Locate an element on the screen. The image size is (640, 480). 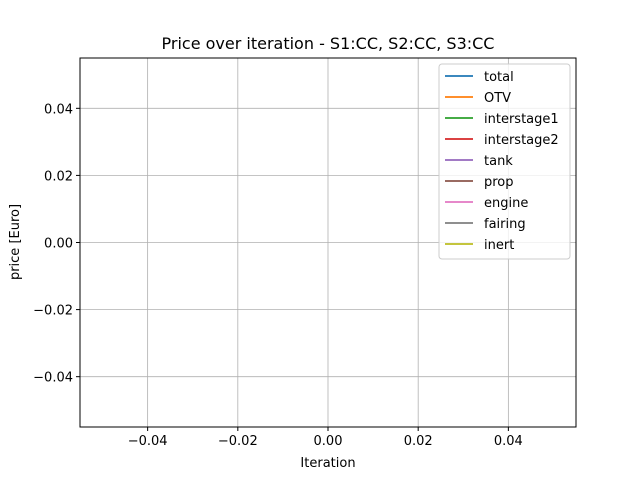
legend-label: fairing is located at coordinates (505, 224).